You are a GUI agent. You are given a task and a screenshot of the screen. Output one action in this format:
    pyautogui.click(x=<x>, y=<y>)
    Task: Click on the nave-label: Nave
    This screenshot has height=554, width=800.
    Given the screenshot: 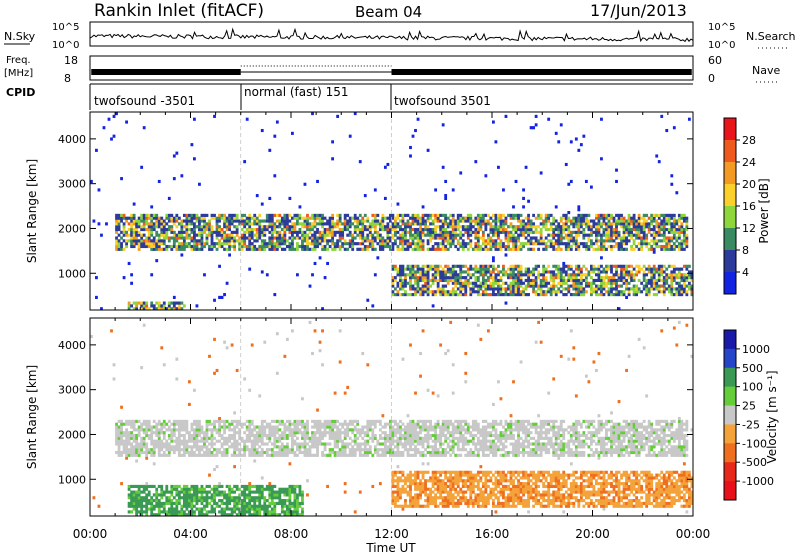 What is the action you would take?
    pyautogui.click(x=766, y=70)
    